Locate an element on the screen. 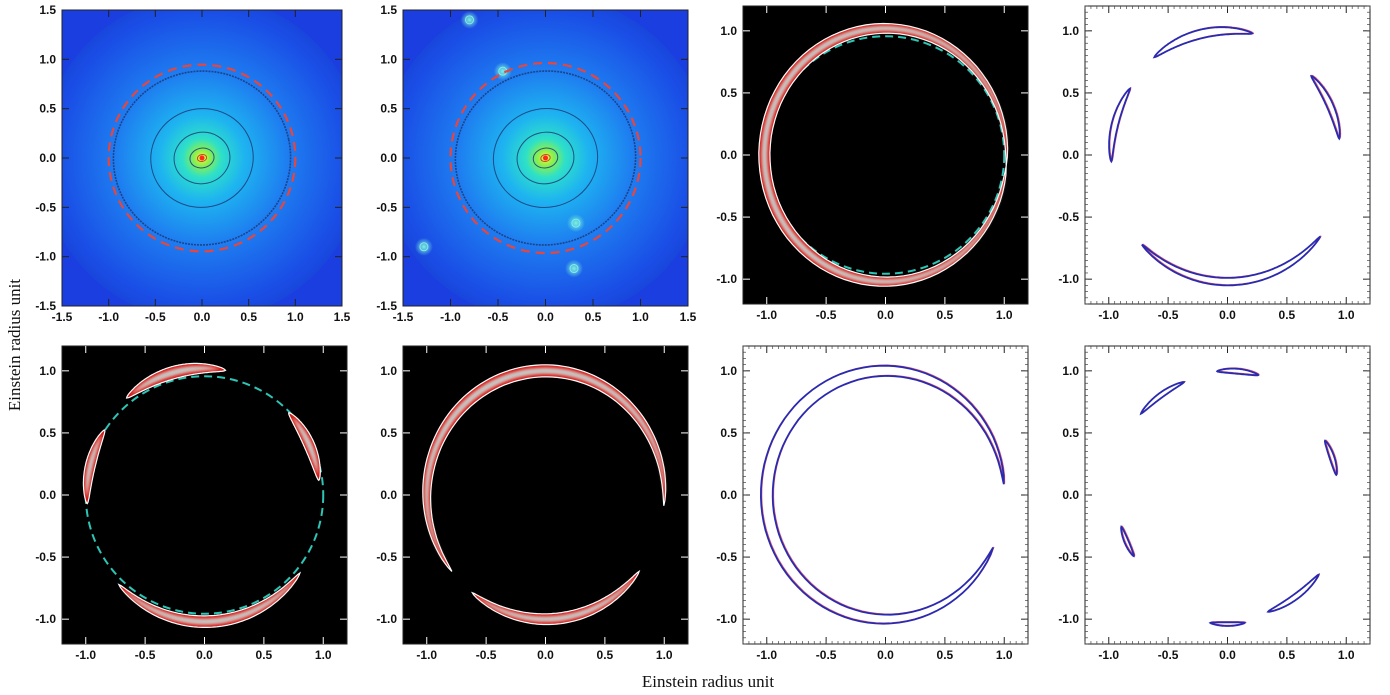 The image size is (1390, 695). x-tick-label: -1.5 is located at coordinates (62, 317).